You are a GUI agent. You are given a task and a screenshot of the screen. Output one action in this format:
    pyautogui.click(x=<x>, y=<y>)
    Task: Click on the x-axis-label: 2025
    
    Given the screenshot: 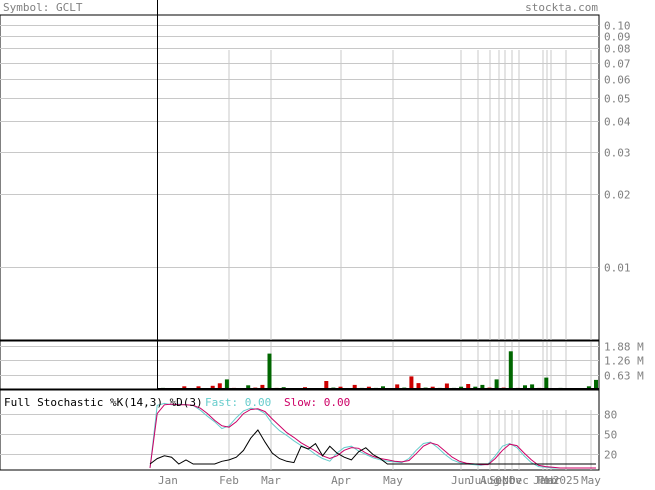 What is the action you would take?
    pyautogui.click(x=566, y=480)
    